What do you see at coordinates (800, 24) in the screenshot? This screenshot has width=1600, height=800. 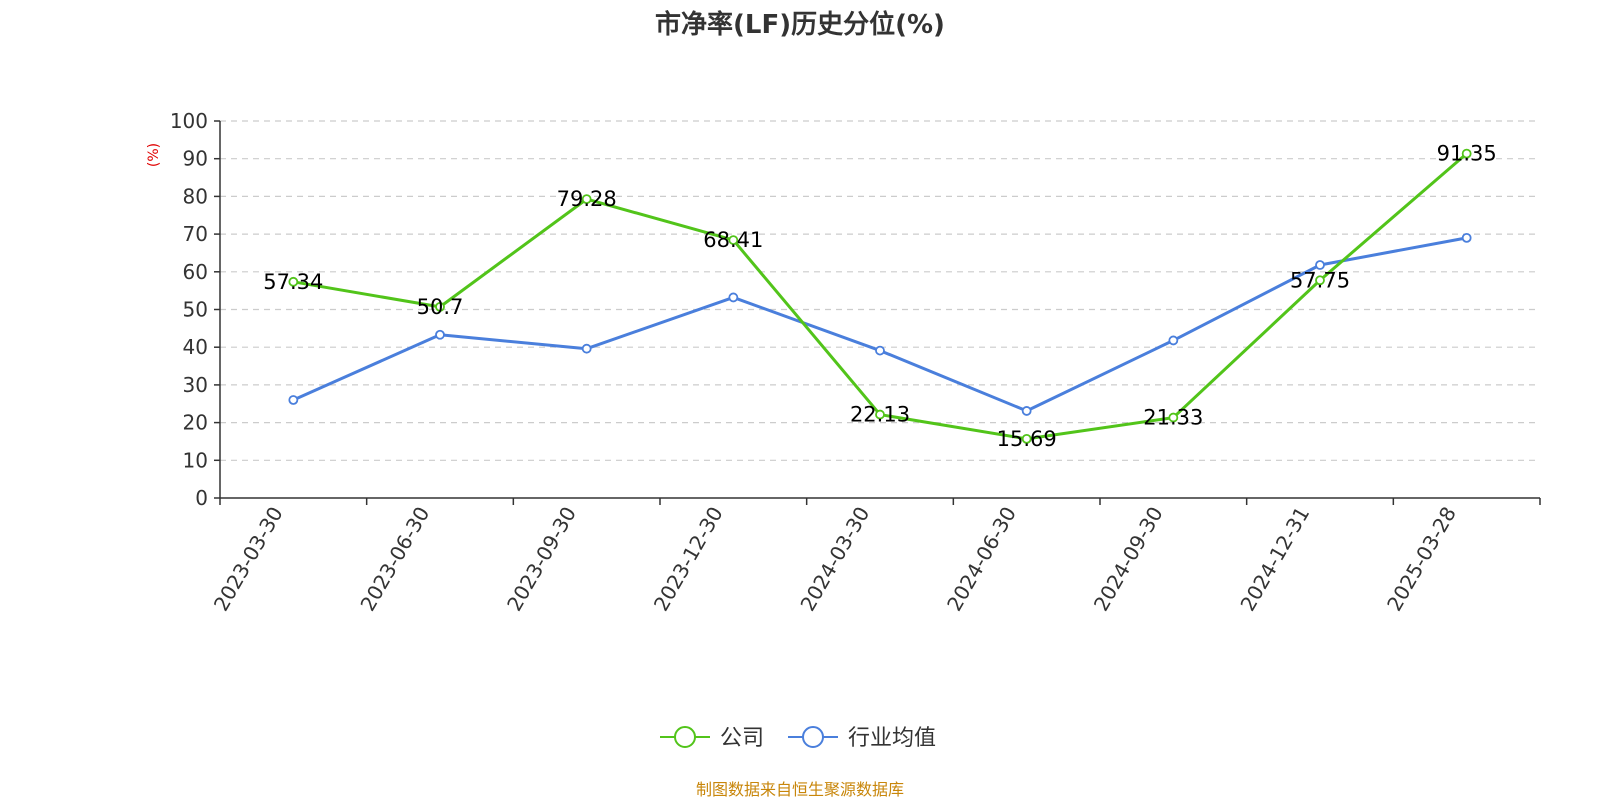 I see `chart-title: 市净率(LF)历史分位(%)` at bounding box center [800, 24].